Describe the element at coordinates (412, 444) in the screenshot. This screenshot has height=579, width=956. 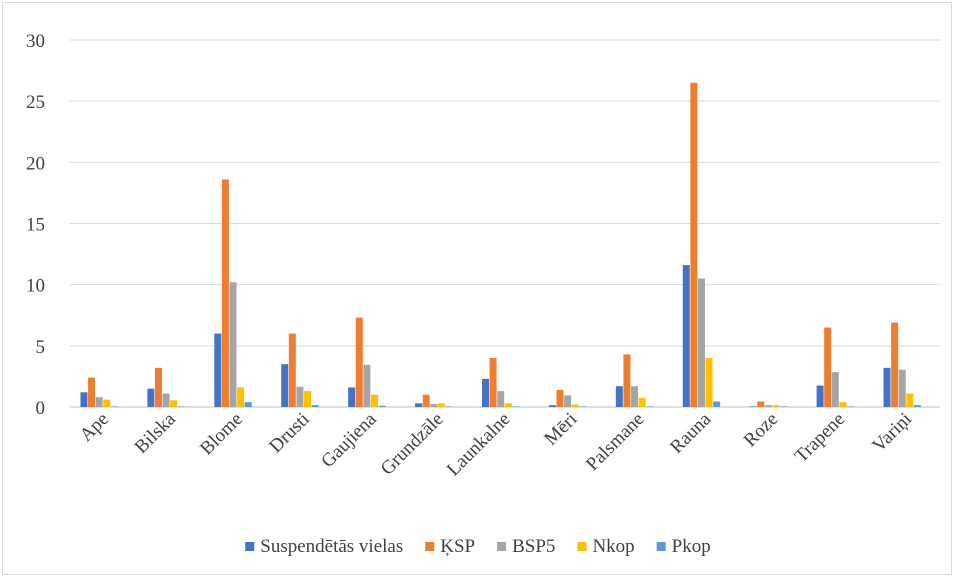
I see `x-tick-label: Grundzāle` at that location.